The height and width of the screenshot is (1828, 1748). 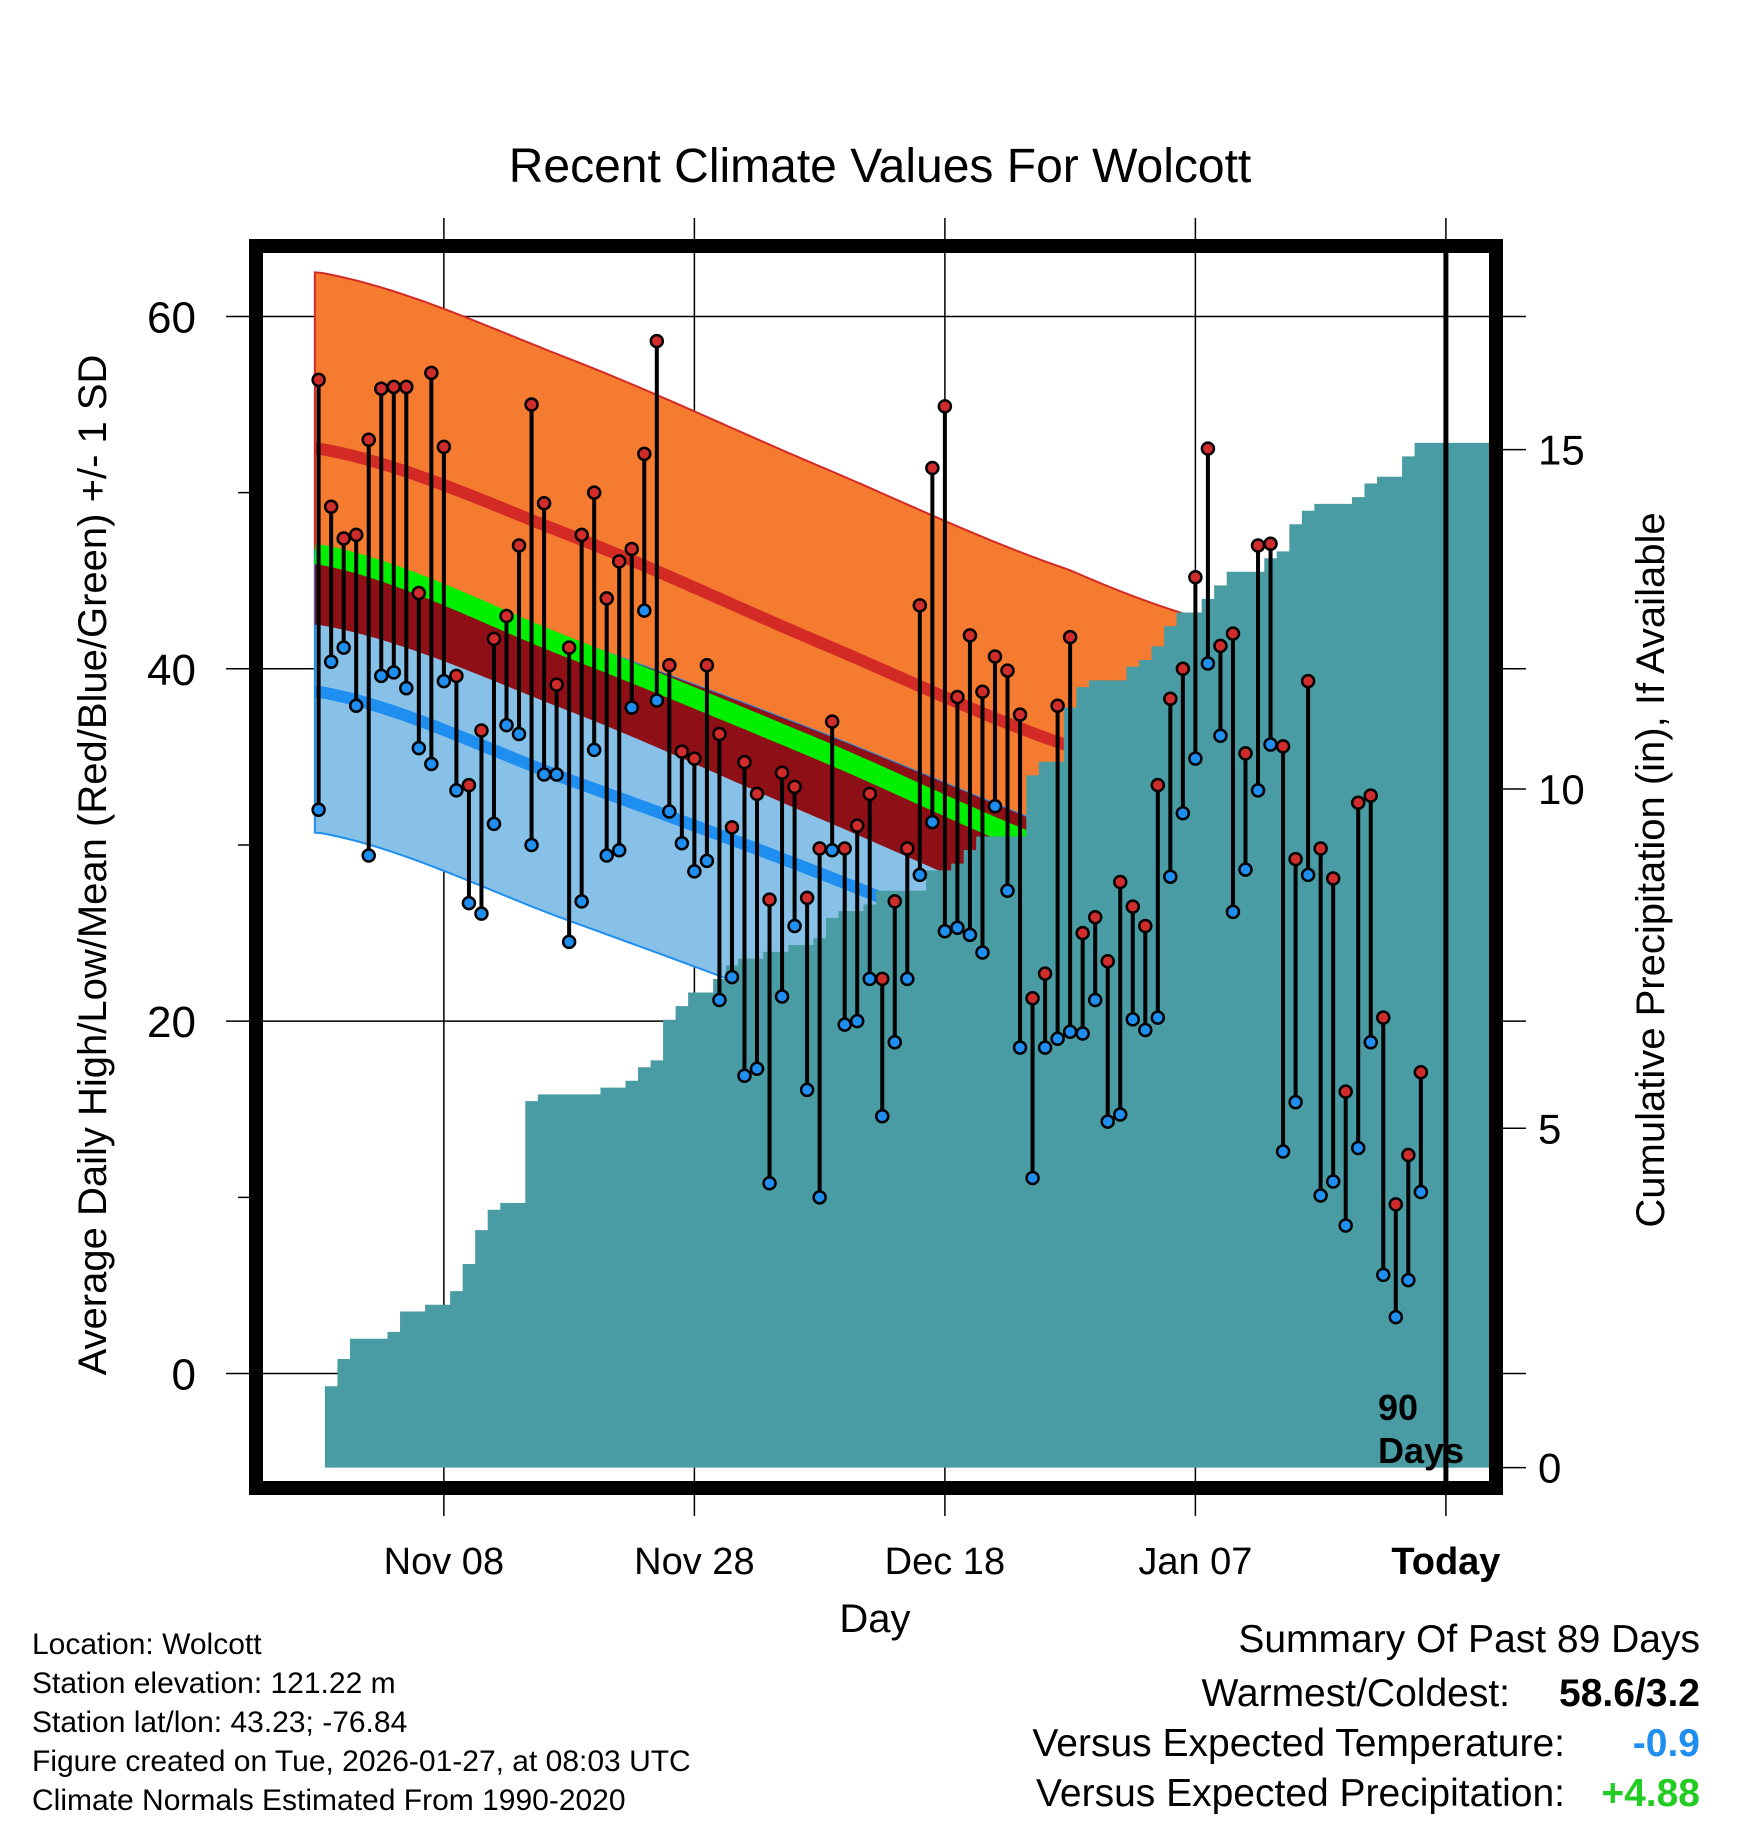 I want to click on summary-precip: Versus Expected Precipitation: +4.88, so click(x=1368, y=1794).